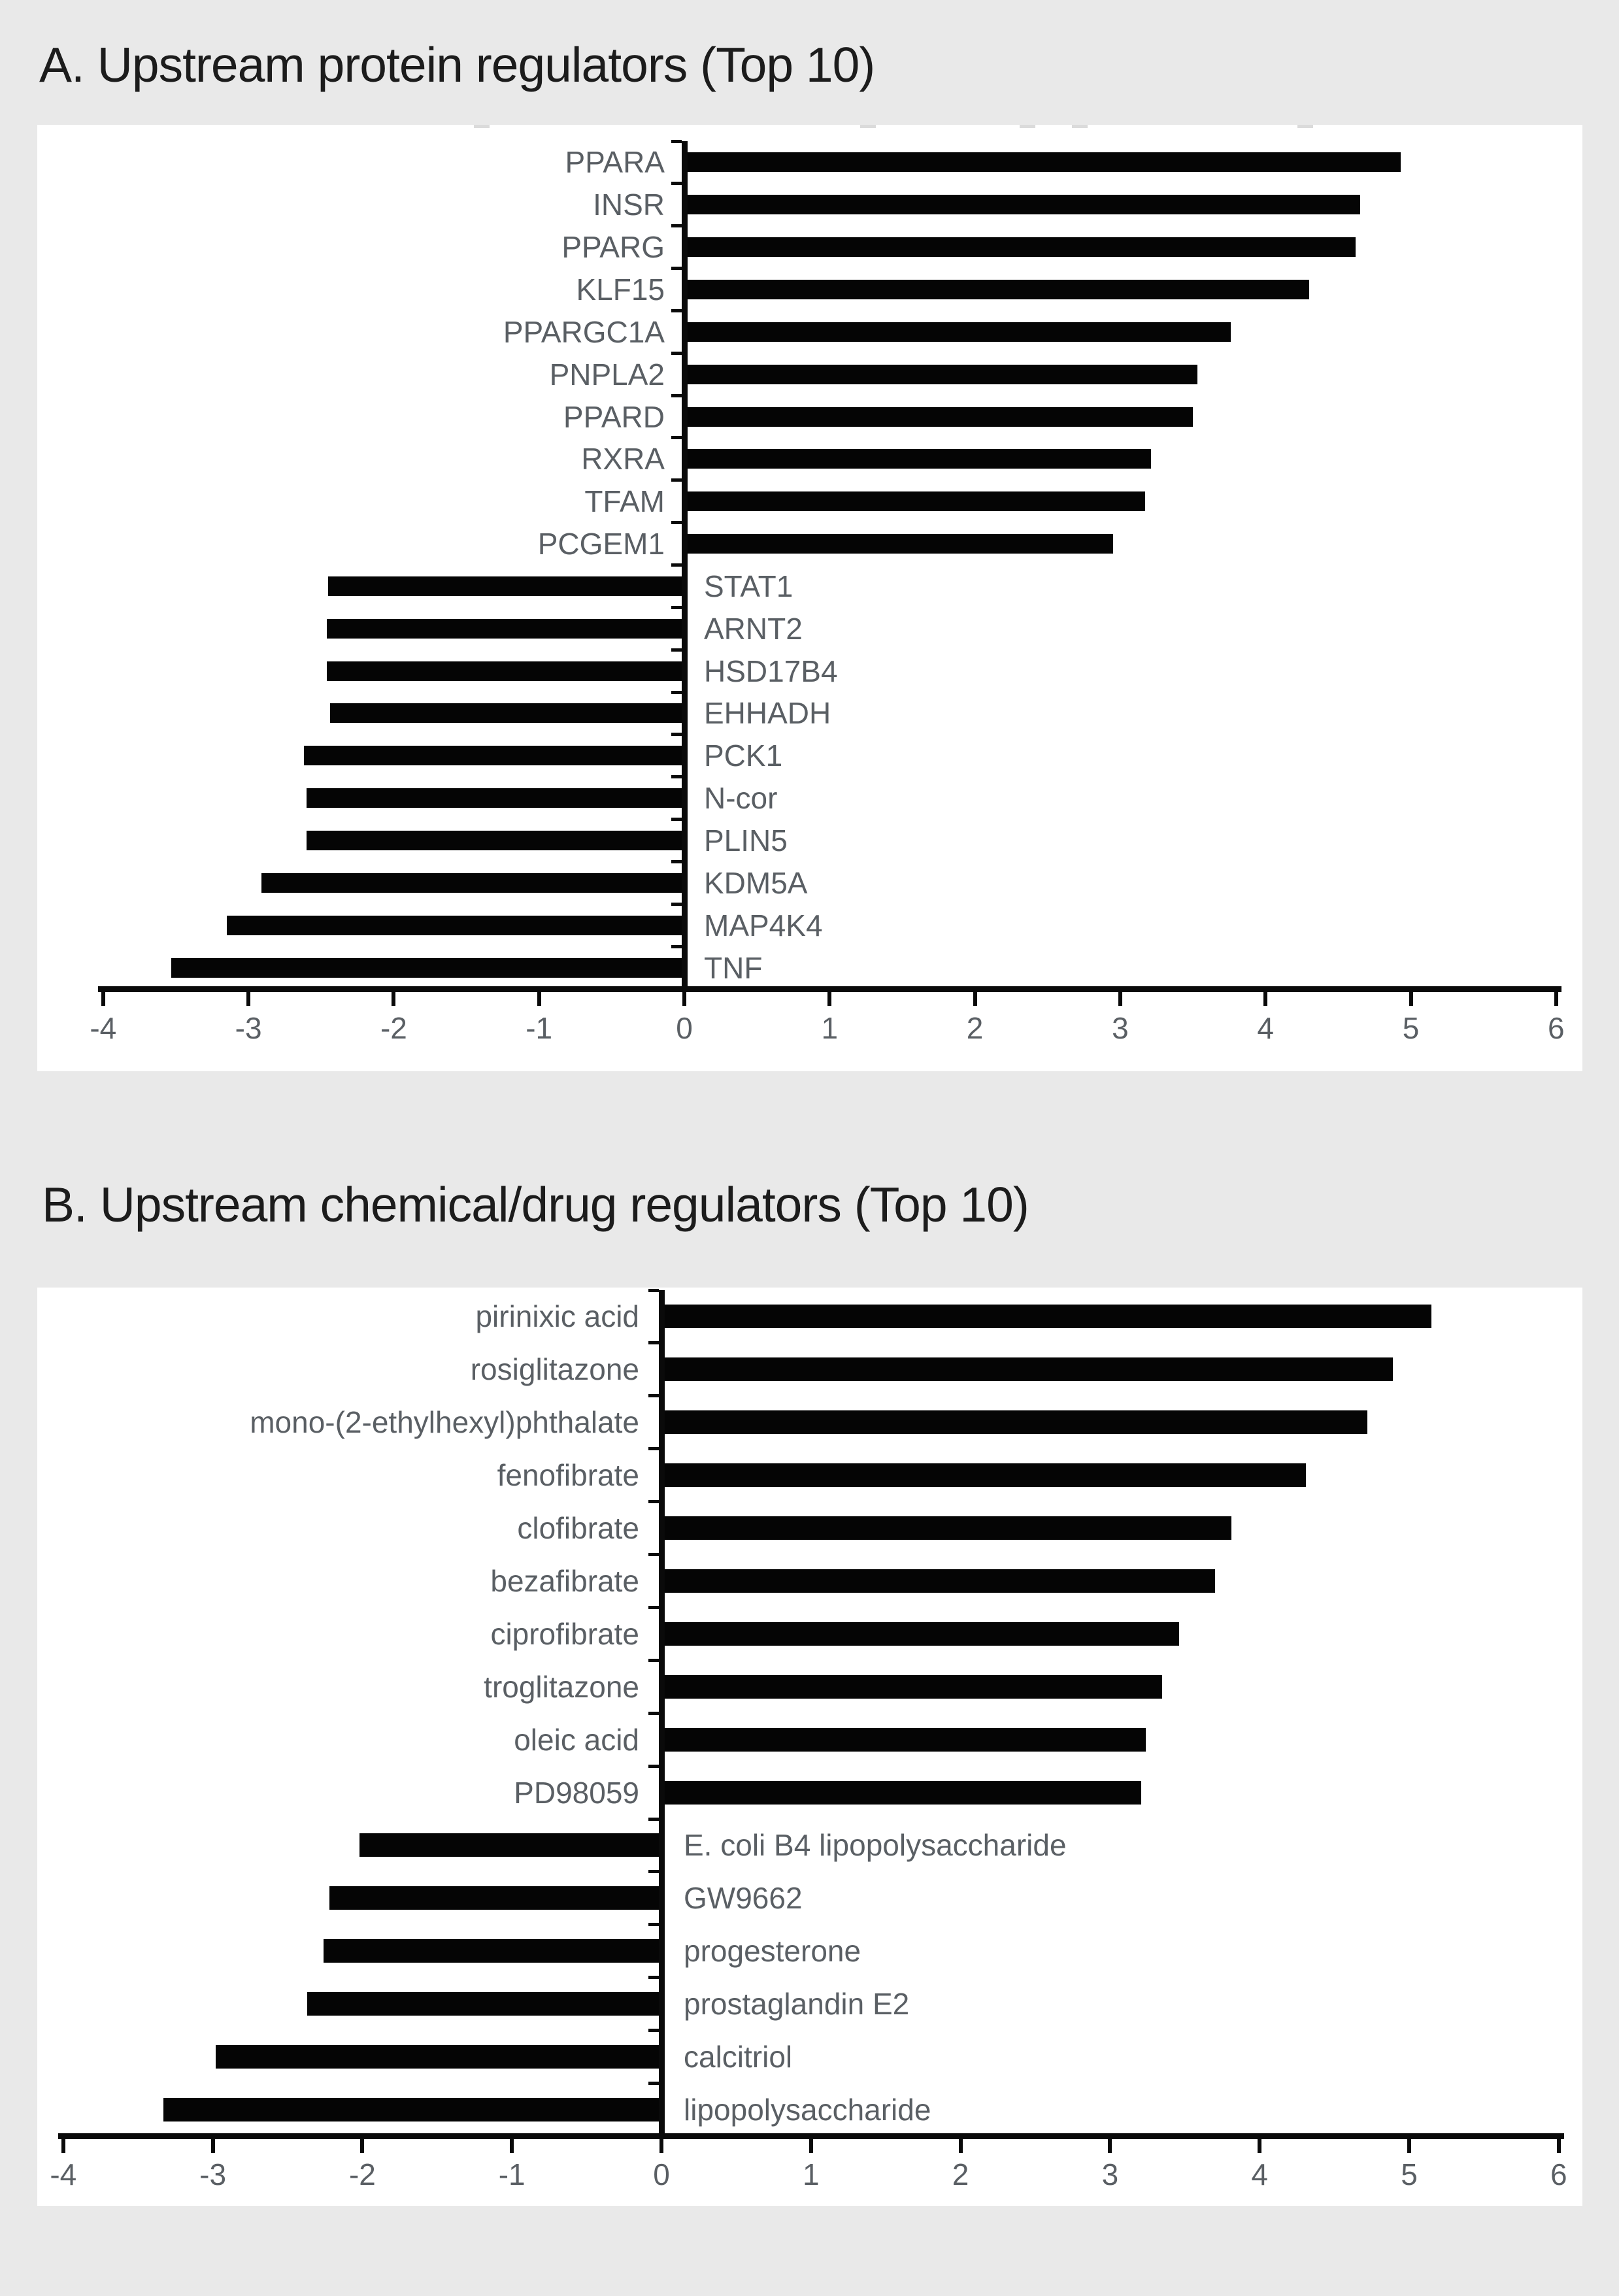  What do you see at coordinates (506, 586) in the screenshot?
I see `bar-STAT1` at bounding box center [506, 586].